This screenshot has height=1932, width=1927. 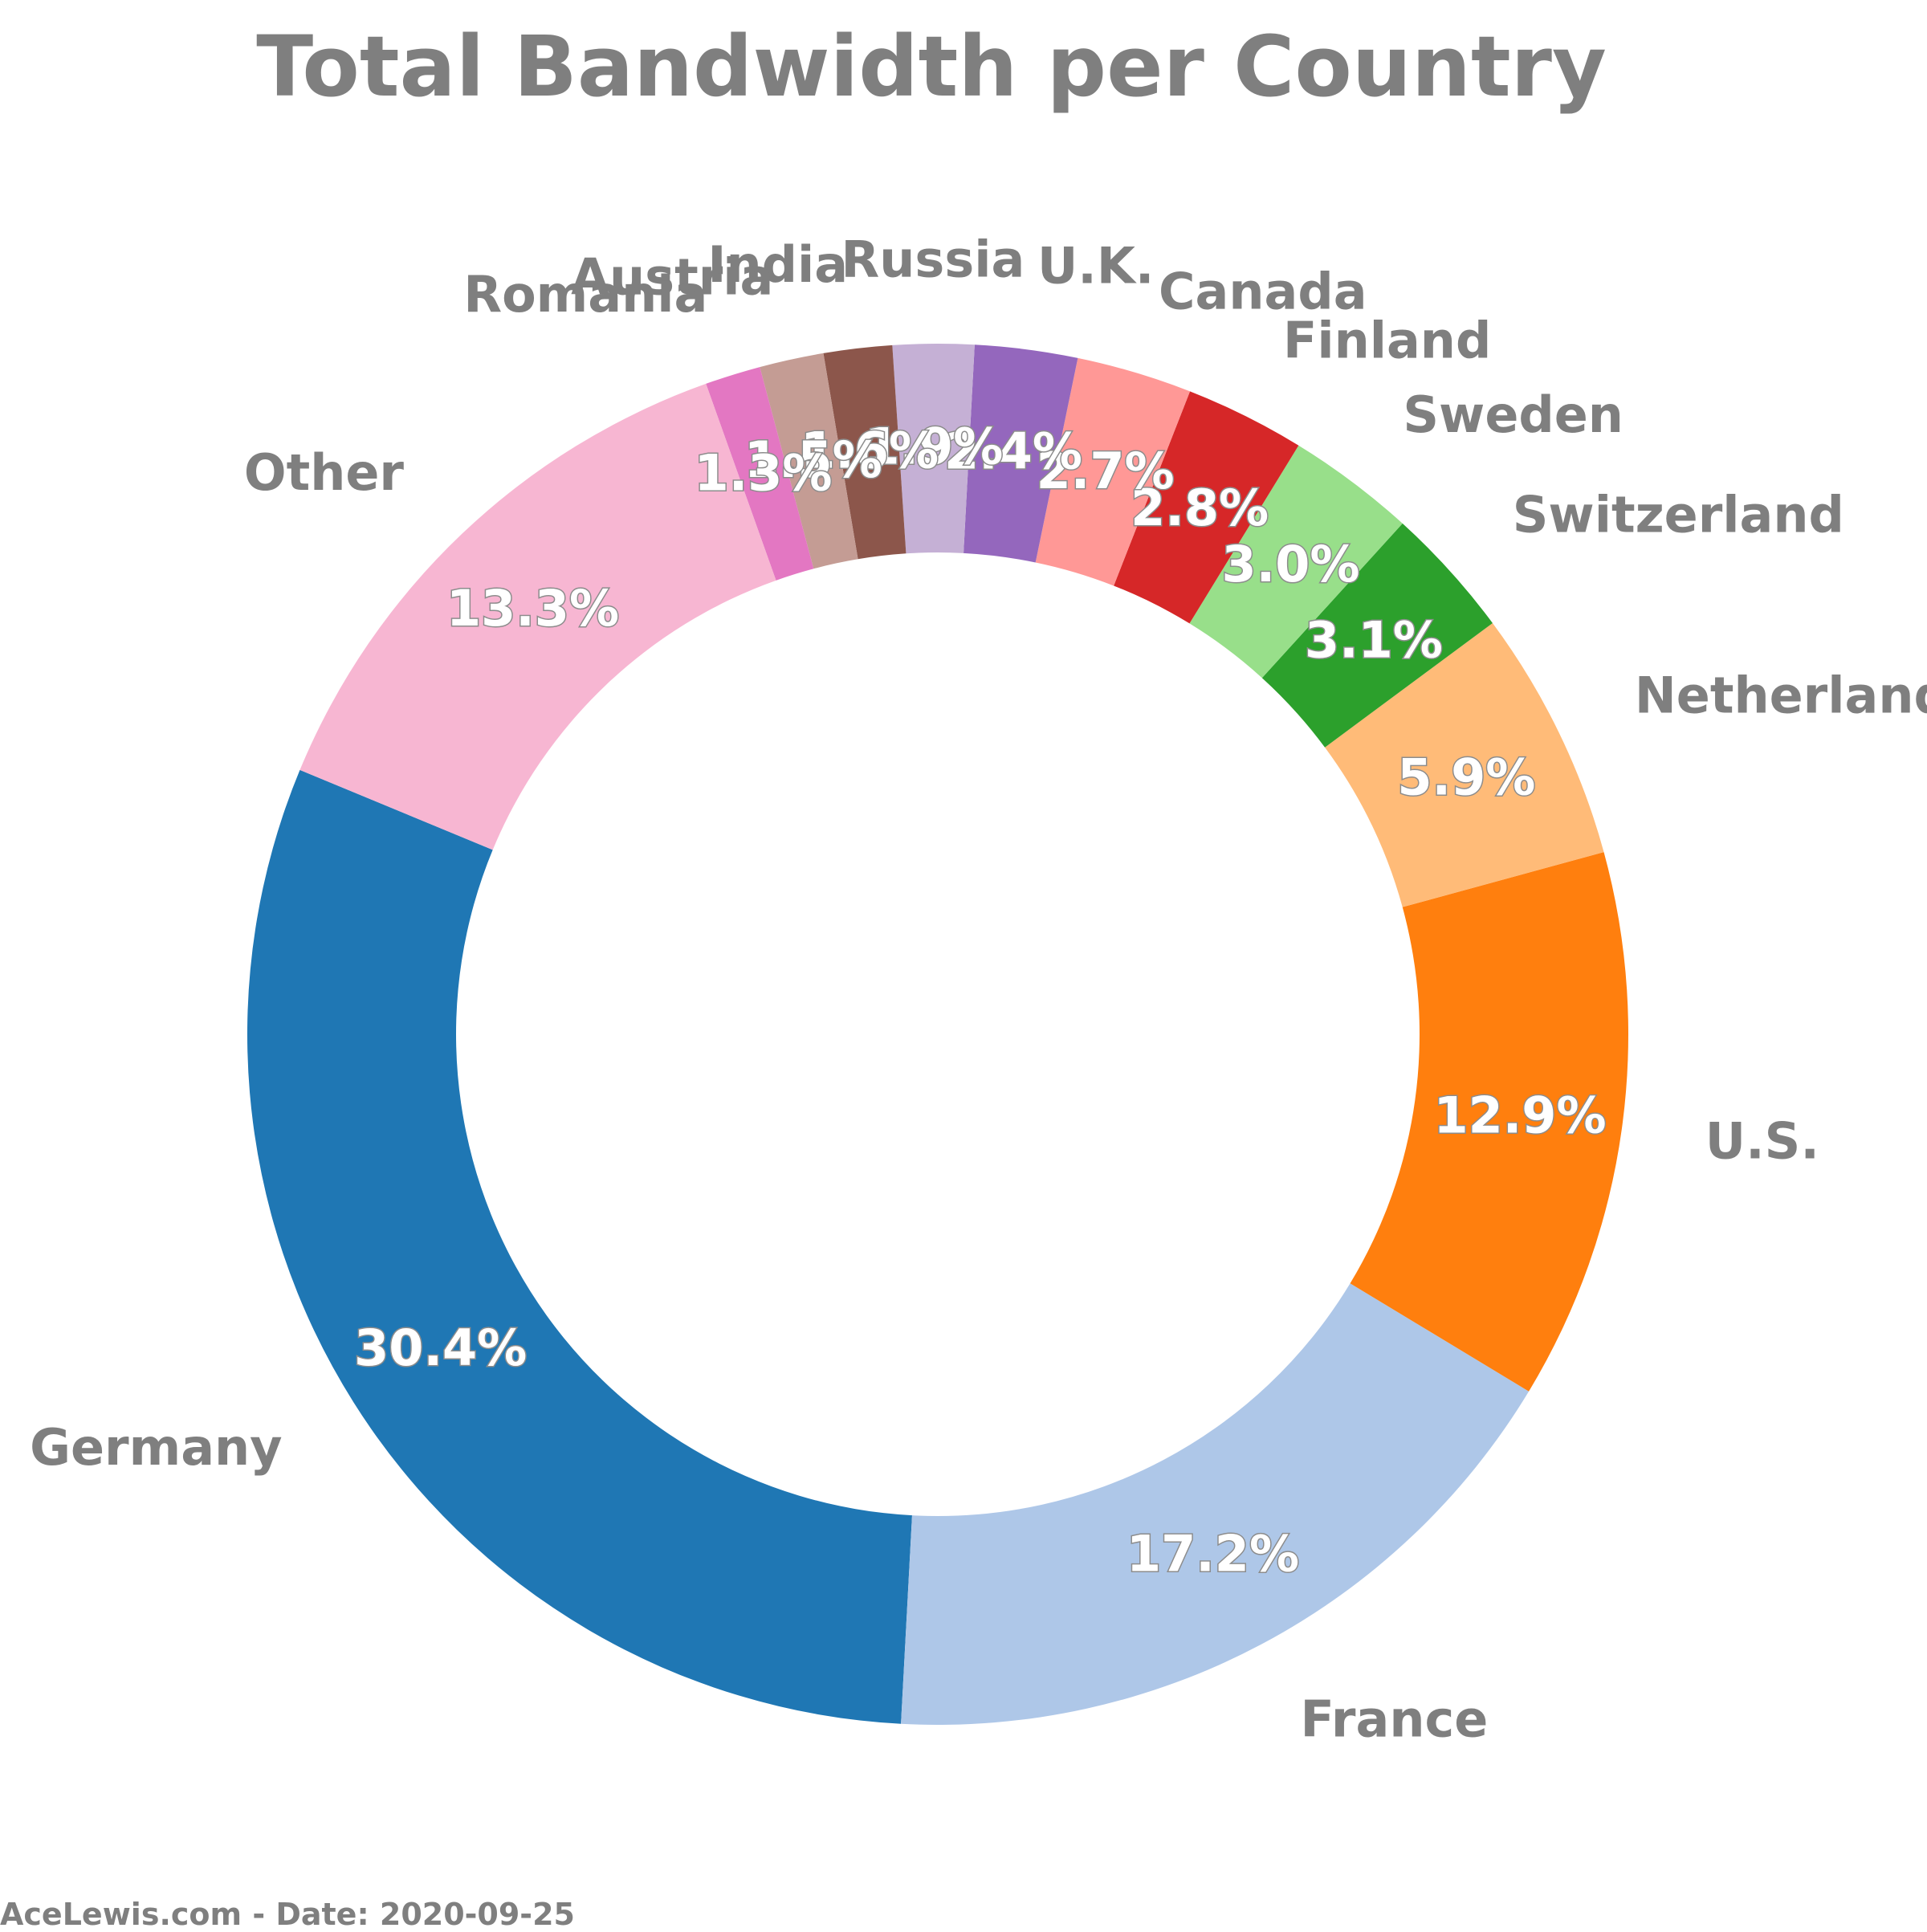 What do you see at coordinates (1263, 292) in the screenshot?
I see `category-label-canada: Canada` at bounding box center [1263, 292].